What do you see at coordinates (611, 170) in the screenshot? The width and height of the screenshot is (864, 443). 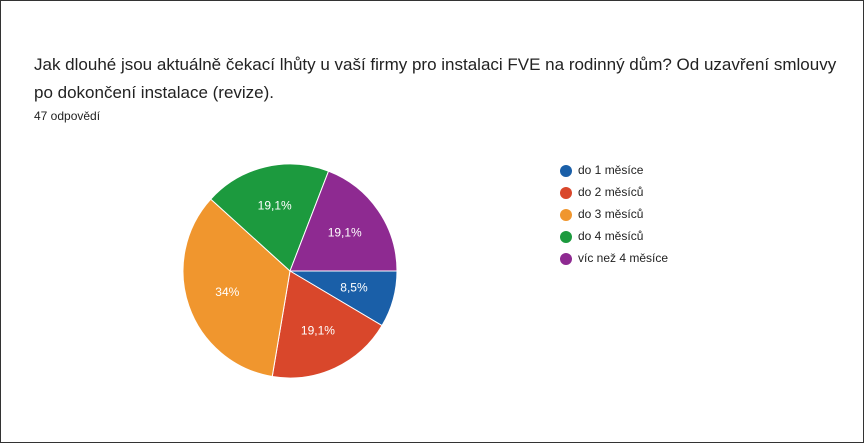 I see `legend-label: do 1 měsíce` at bounding box center [611, 170].